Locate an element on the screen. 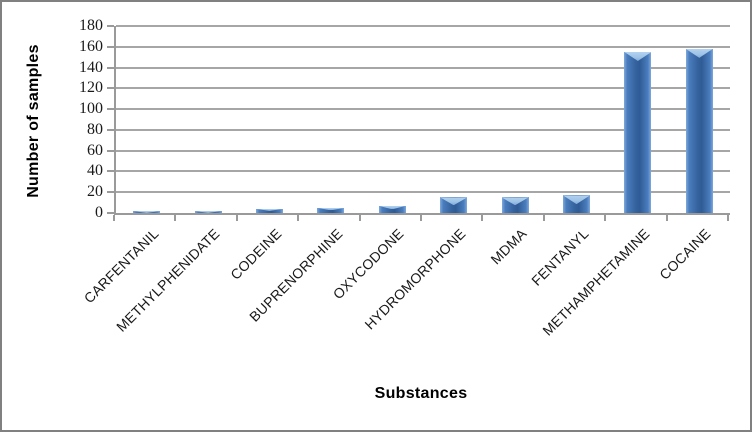  y-tick-label: 120 is located at coordinates (91, 88).